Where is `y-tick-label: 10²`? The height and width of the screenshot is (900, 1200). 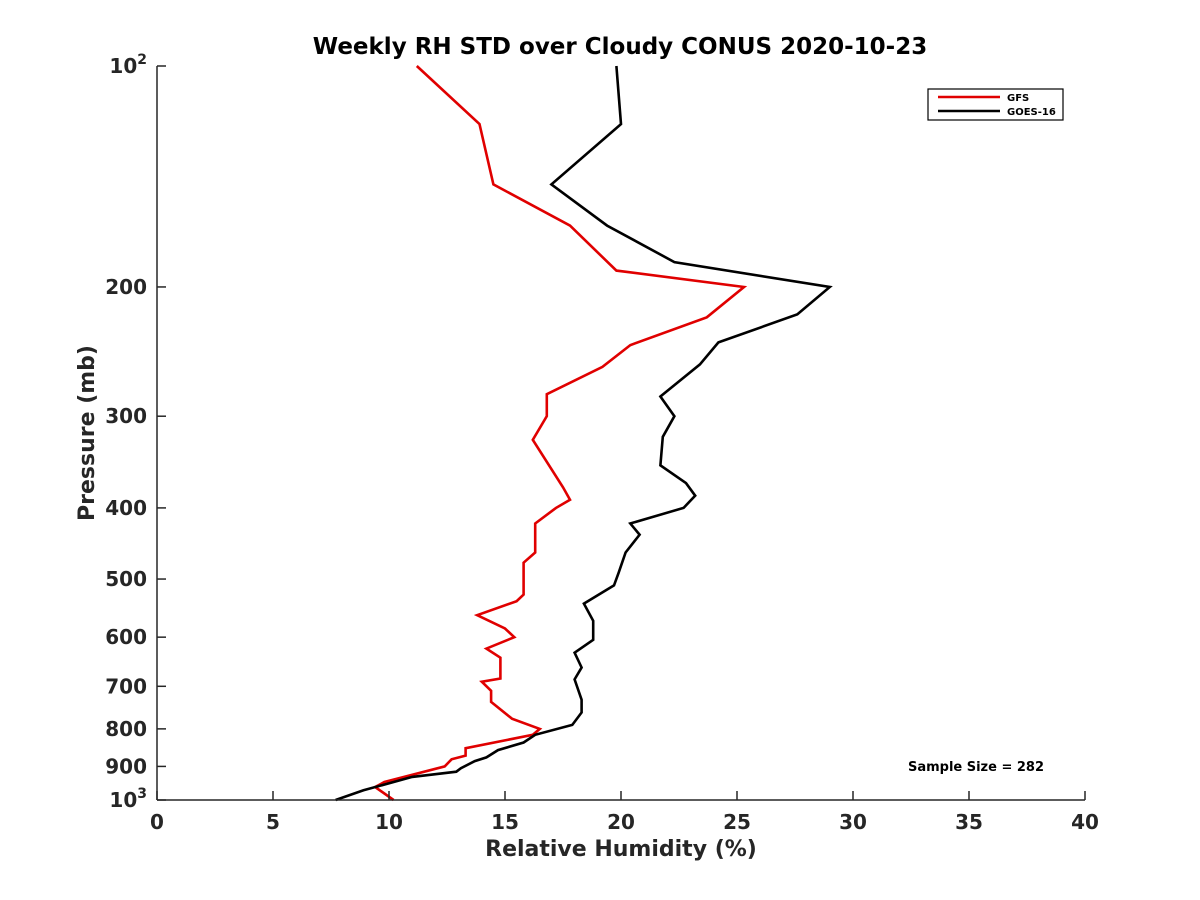
y-tick-label: 10² is located at coordinates (128, 65).